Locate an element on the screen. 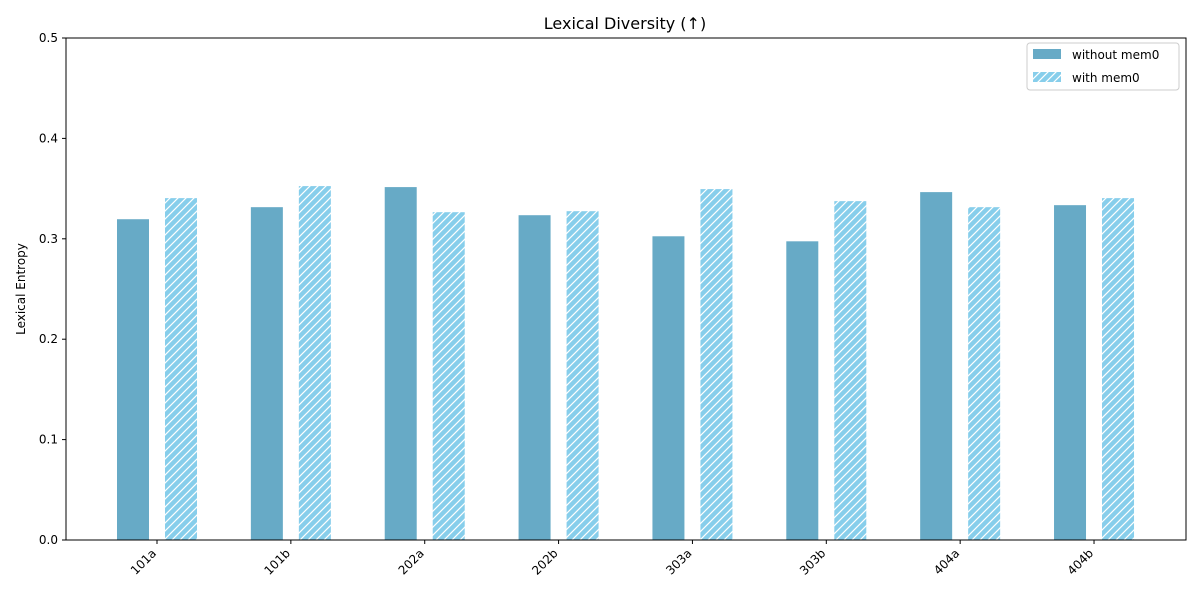 This screenshot has height=600, width=1200. legend-label-with-mem0: with mem0 is located at coordinates (1106, 78).